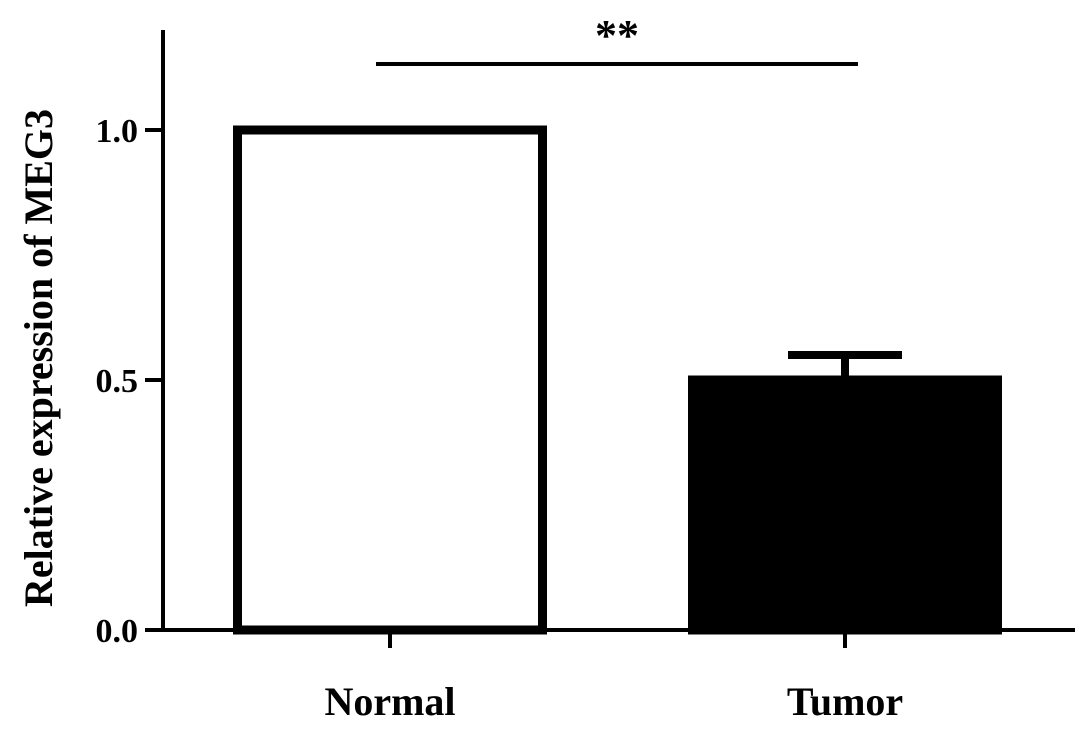  What do you see at coordinates (845, 701) in the screenshot?
I see `x-tick-label: Tumor` at bounding box center [845, 701].